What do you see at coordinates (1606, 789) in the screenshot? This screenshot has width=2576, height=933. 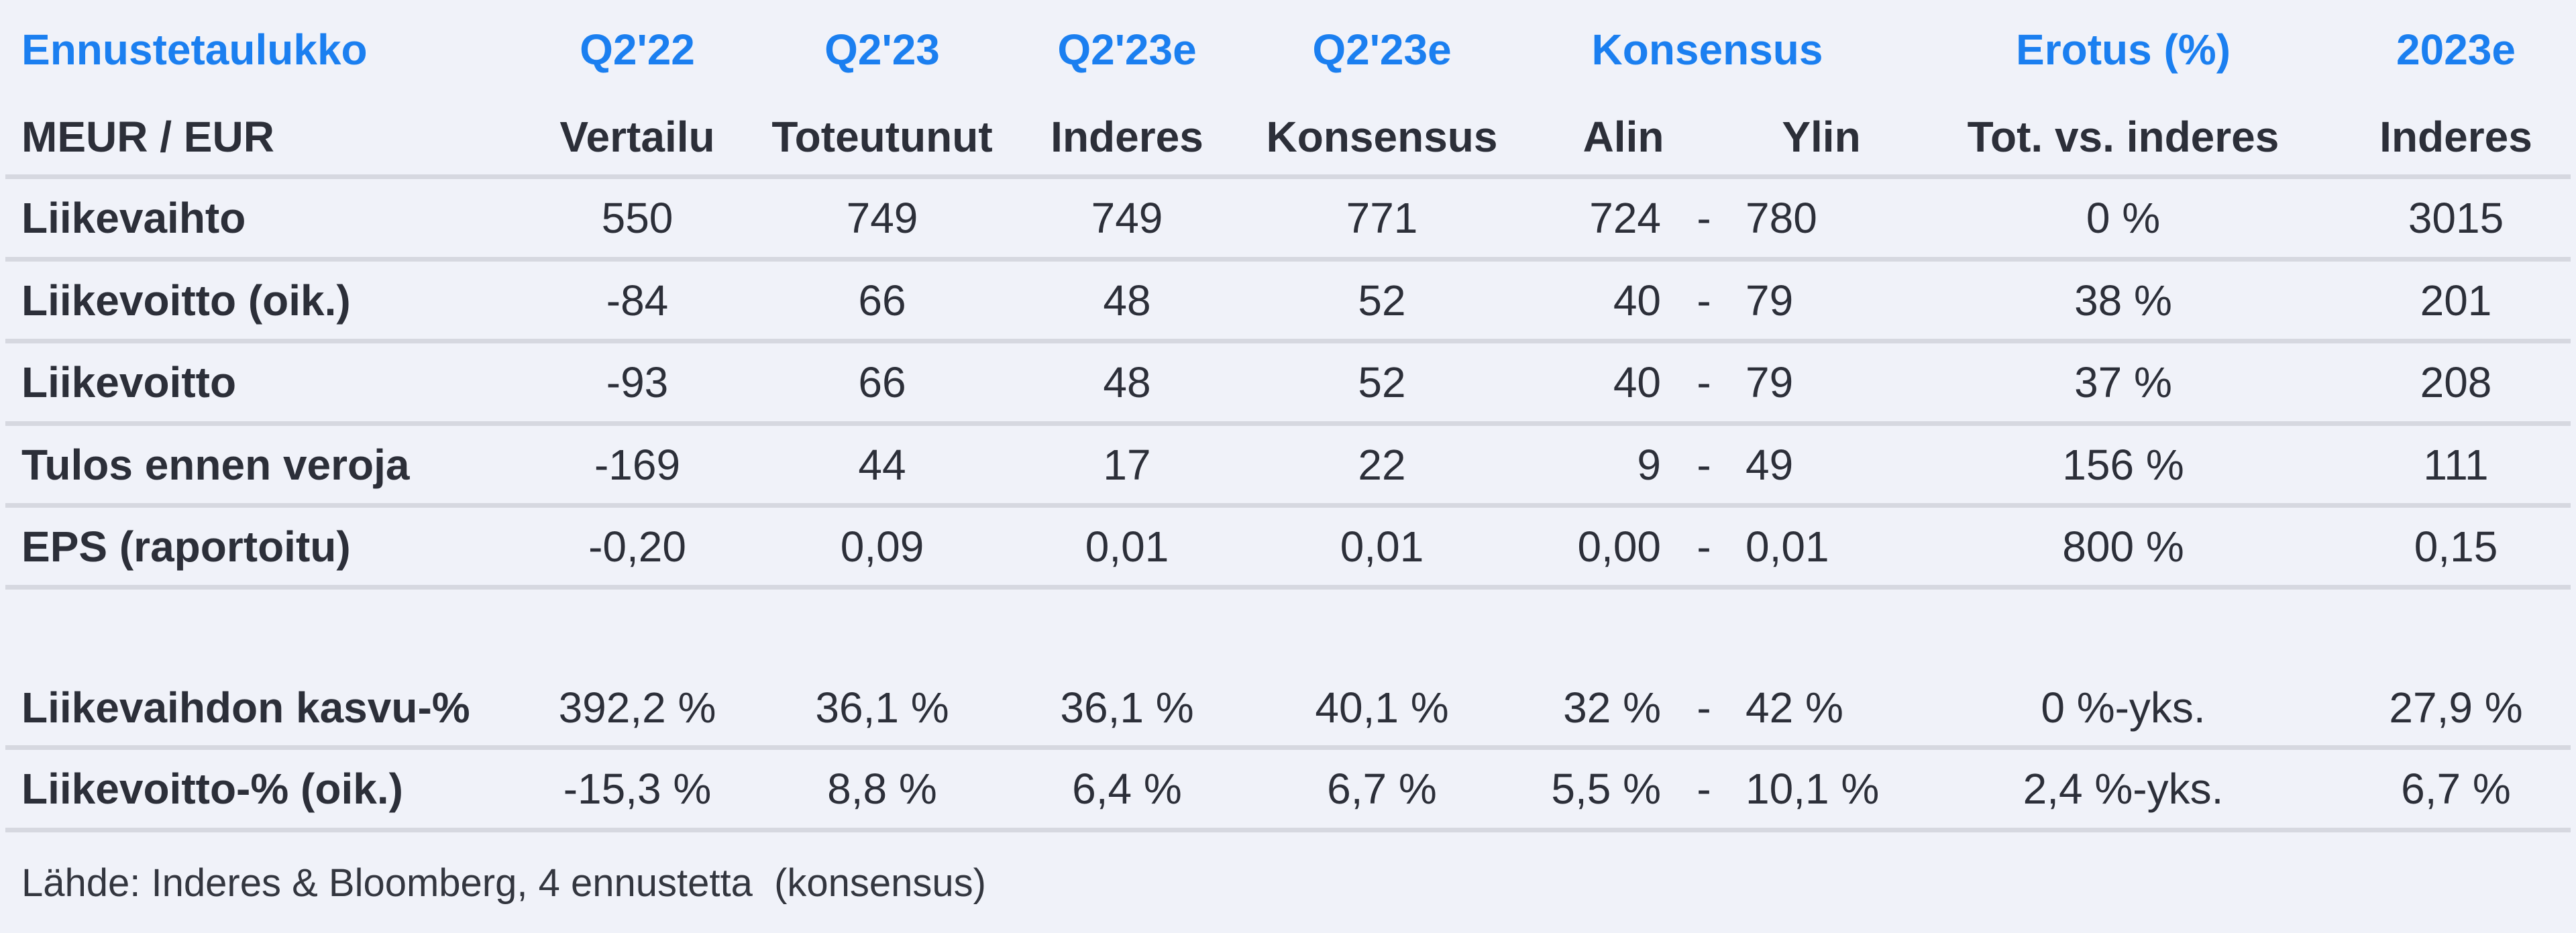 I see `cell-alin: 5,5 %` at bounding box center [1606, 789].